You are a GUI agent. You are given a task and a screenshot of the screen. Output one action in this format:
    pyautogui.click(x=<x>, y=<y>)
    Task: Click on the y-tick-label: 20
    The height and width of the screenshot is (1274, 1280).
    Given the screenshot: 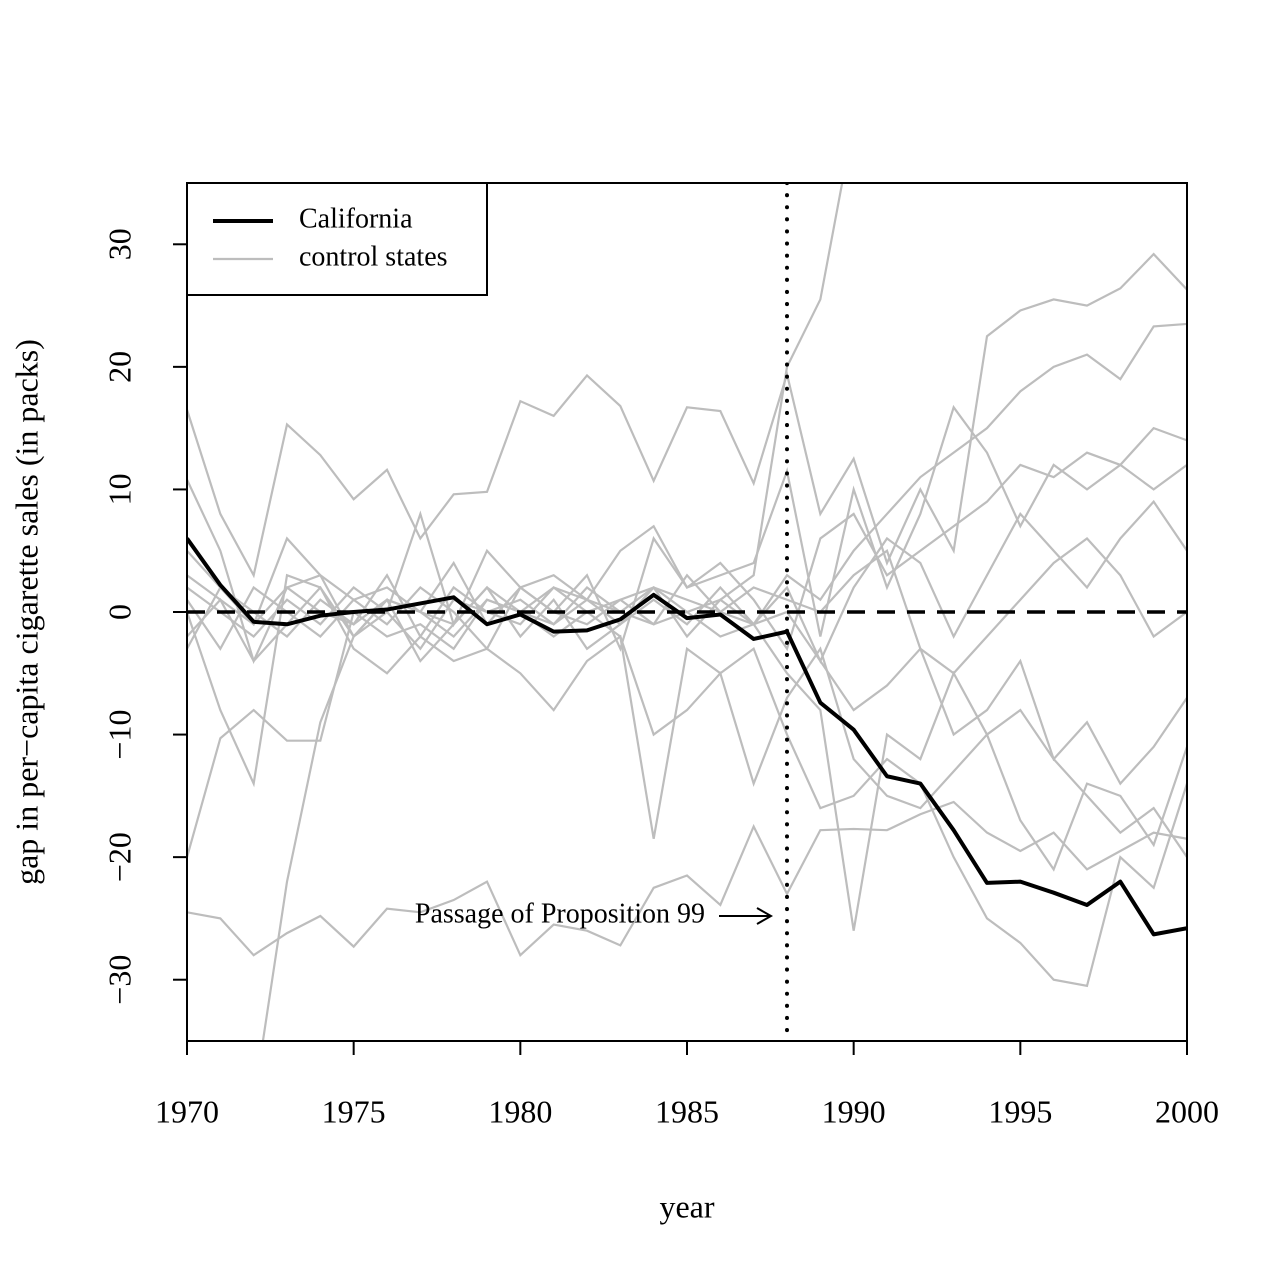 What is the action you would take?
    pyautogui.click(x=119, y=367)
    